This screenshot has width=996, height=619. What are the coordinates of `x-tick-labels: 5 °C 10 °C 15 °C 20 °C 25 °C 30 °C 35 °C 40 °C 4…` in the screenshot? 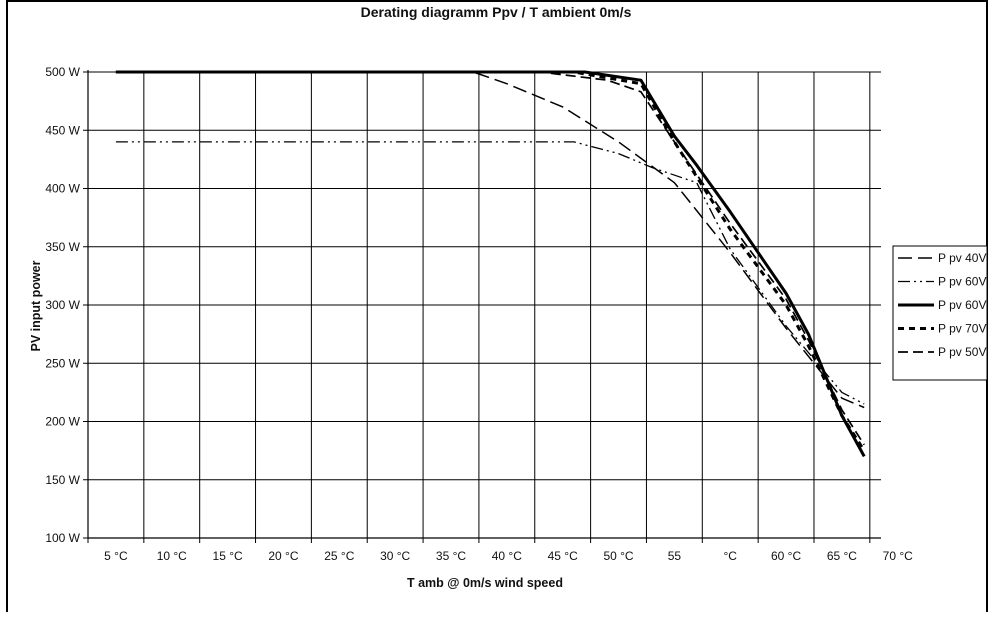 It's located at (508, 556).